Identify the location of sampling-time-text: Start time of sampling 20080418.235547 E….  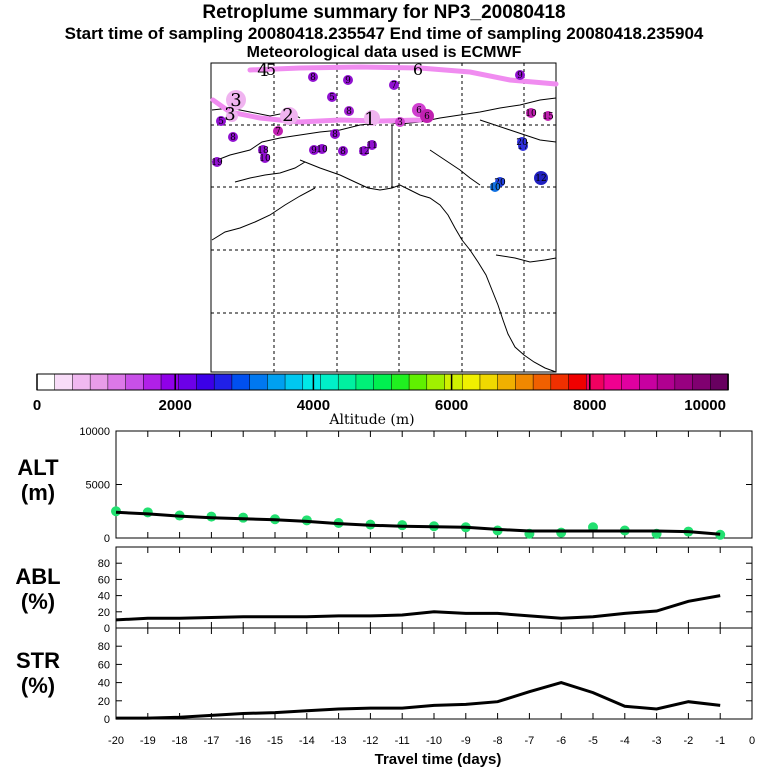
(384, 33).